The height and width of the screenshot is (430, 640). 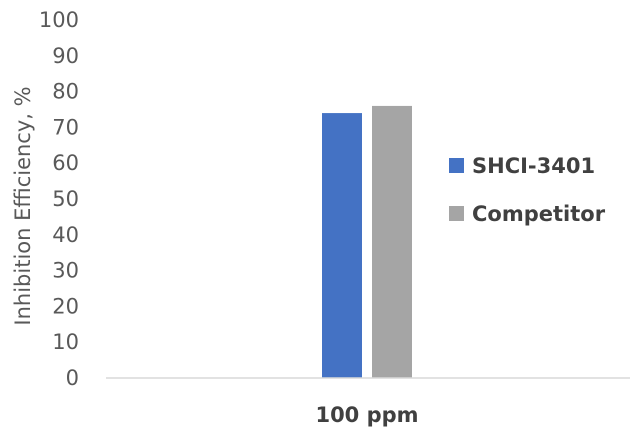 What do you see at coordinates (72, 378) in the screenshot?
I see `y-tick-label: 0` at bounding box center [72, 378].